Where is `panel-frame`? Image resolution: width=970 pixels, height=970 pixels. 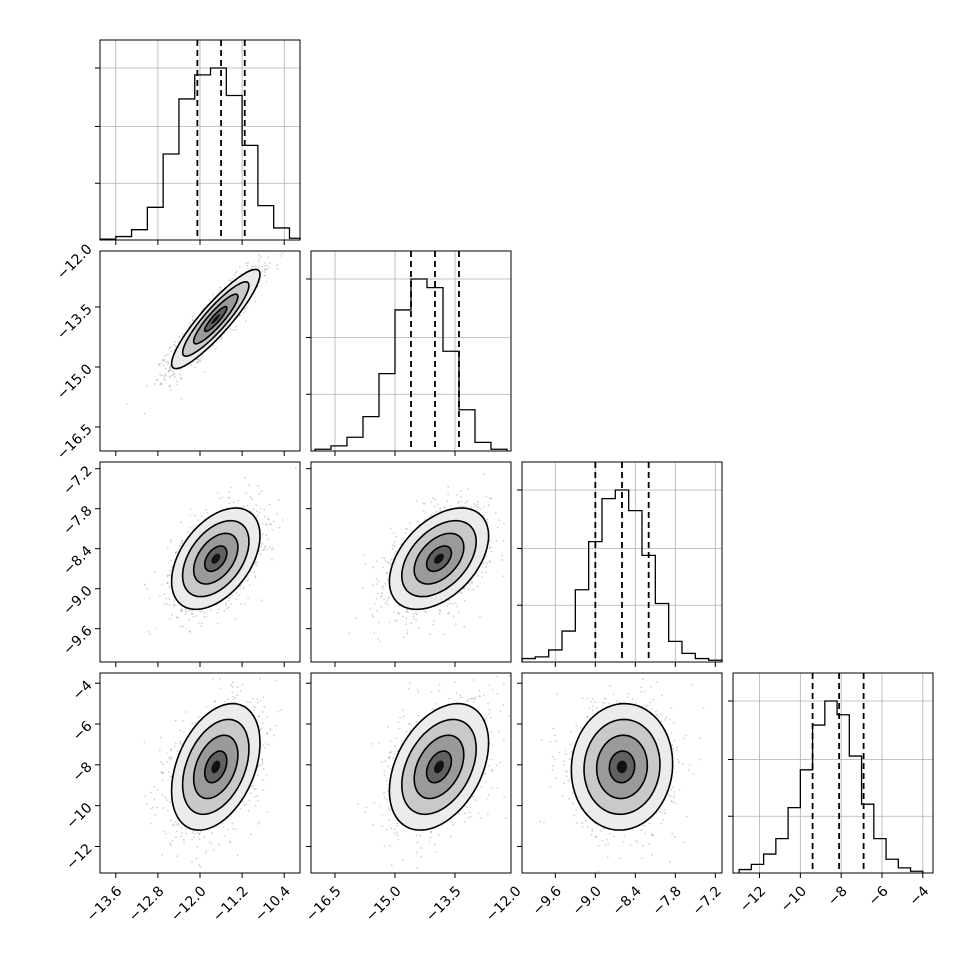
panel-frame is located at coordinates (833, 773).